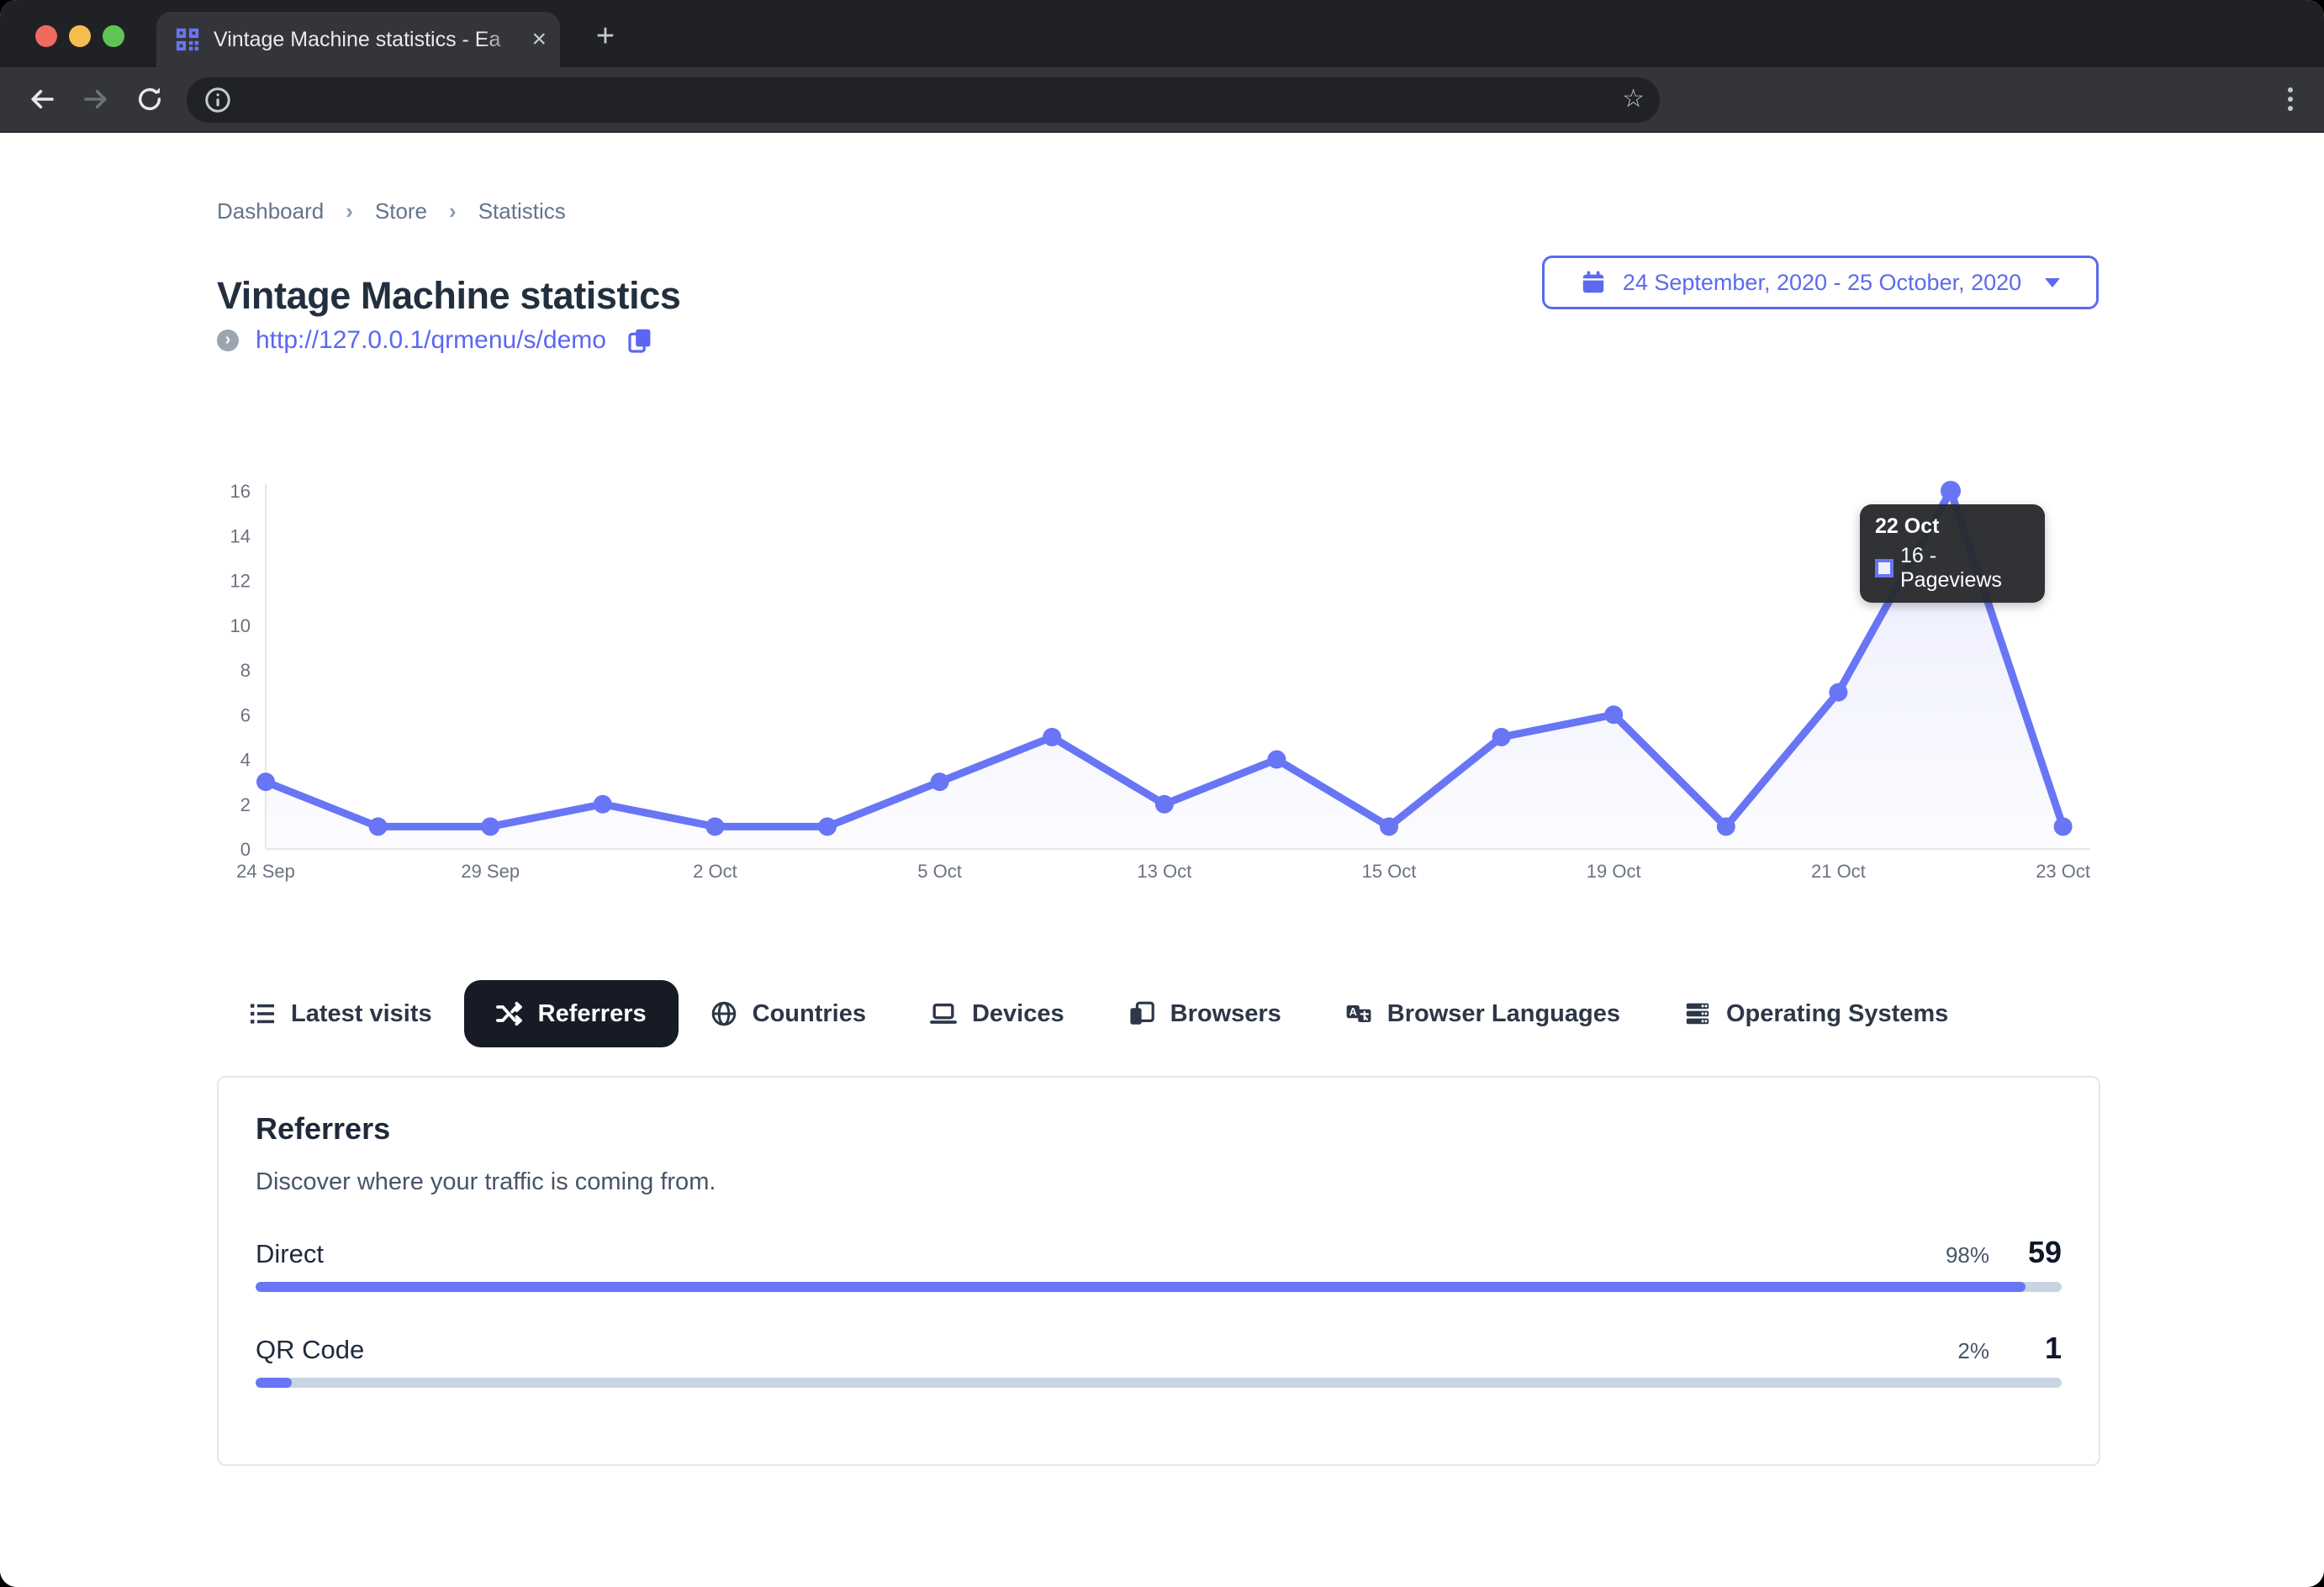 Image resolution: width=2324 pixels, height=1587 pixels. What do you see at coordinates (1973, 1350) in the screenshot?
I see `referrer-percent: 2%` at bounding box center [1973, 1350].